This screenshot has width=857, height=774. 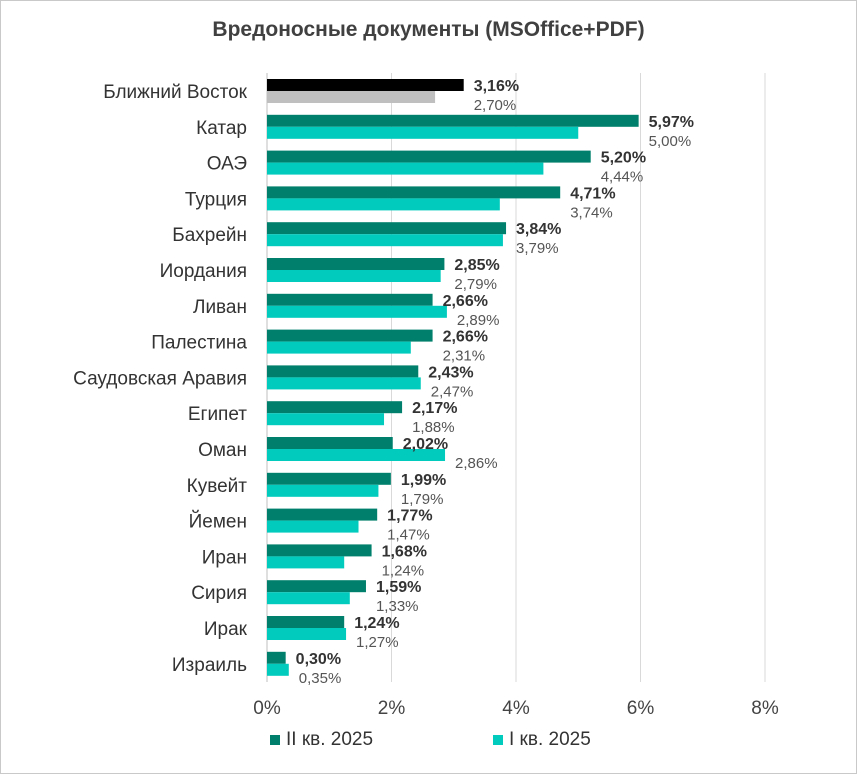 What do you see at coordinates (220, 307) in the screenshot?
I see `category-label: Ливан` at bounding box center [220, 307].